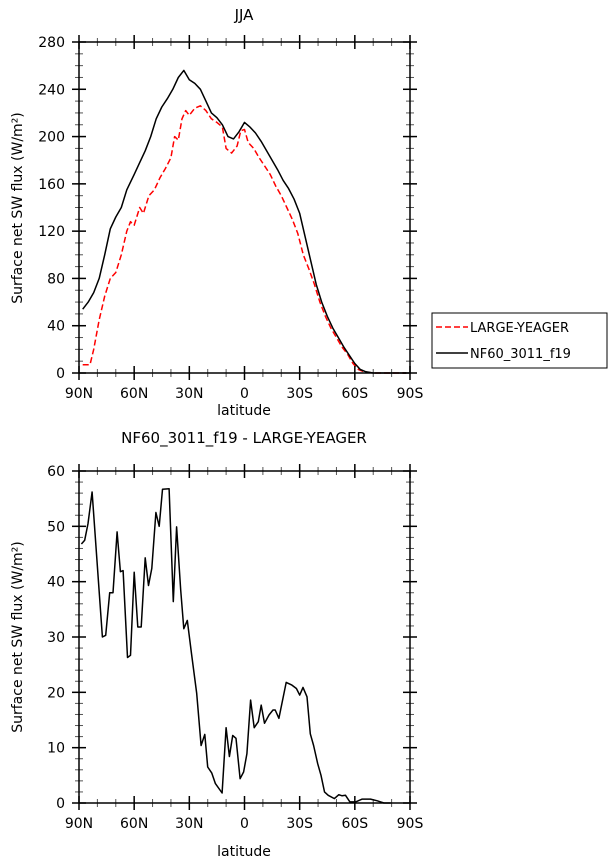 The height and width of the screenshot is (866, 610). I want to click on legend-box, so click(519, 340).